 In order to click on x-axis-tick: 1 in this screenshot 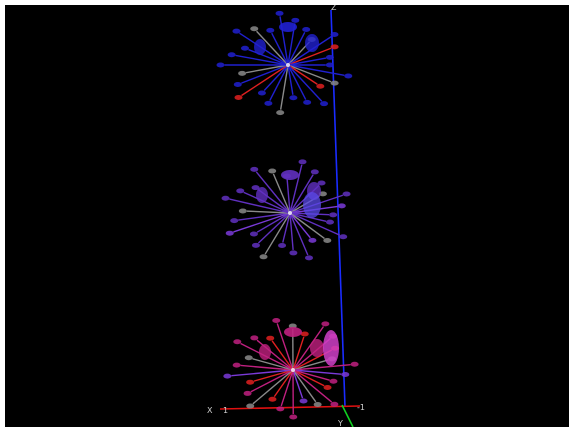, I will do `click(225, 410)`.